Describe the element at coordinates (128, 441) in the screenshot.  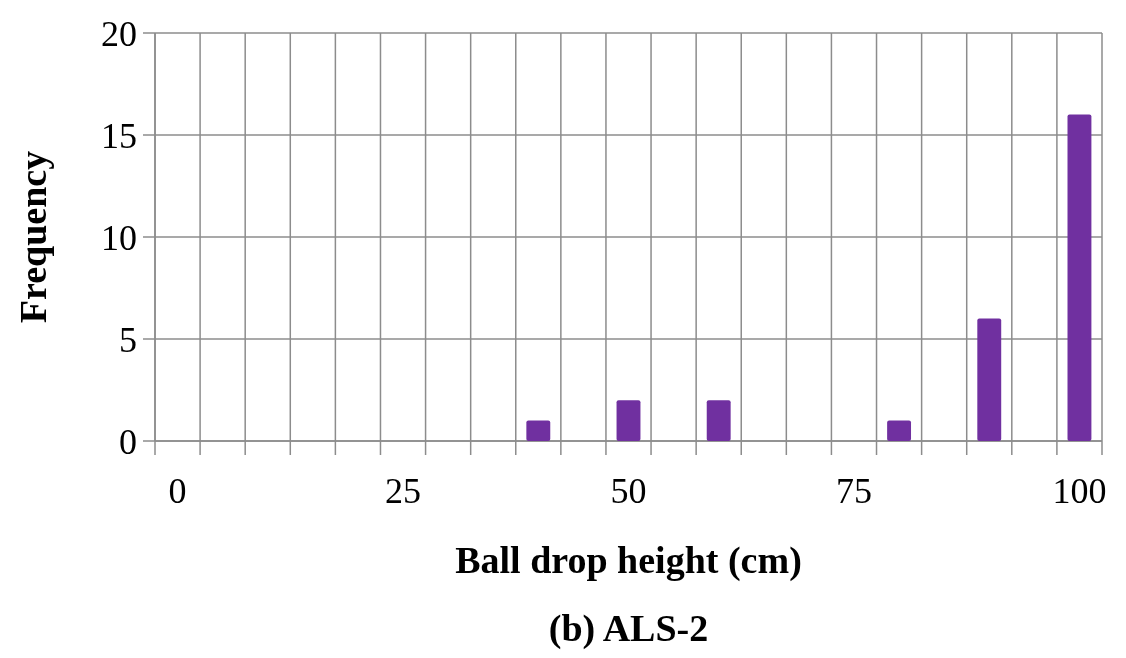
I see `y-tick-label: 0` at that location.